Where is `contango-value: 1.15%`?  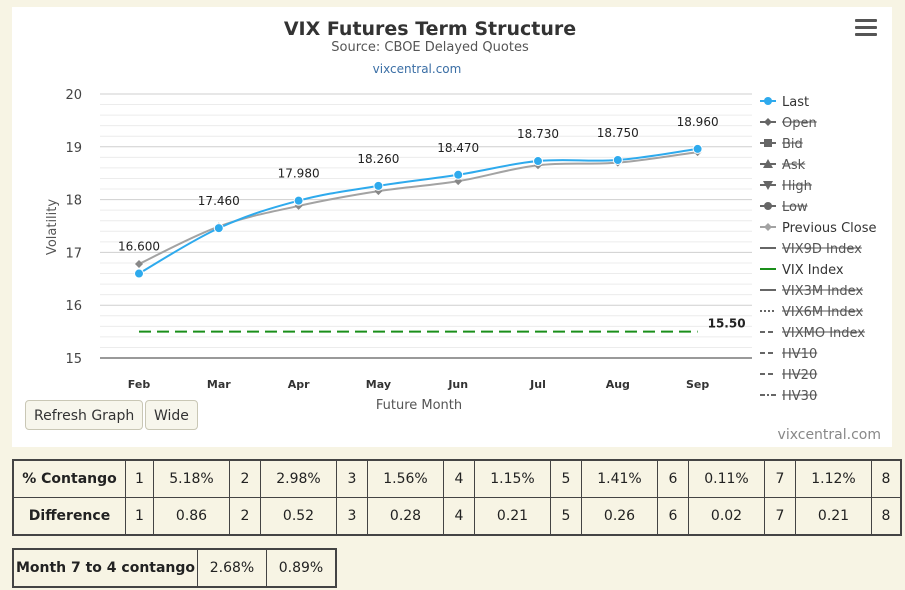 contango-value: 1.15% is located at coordinates (512, 478).